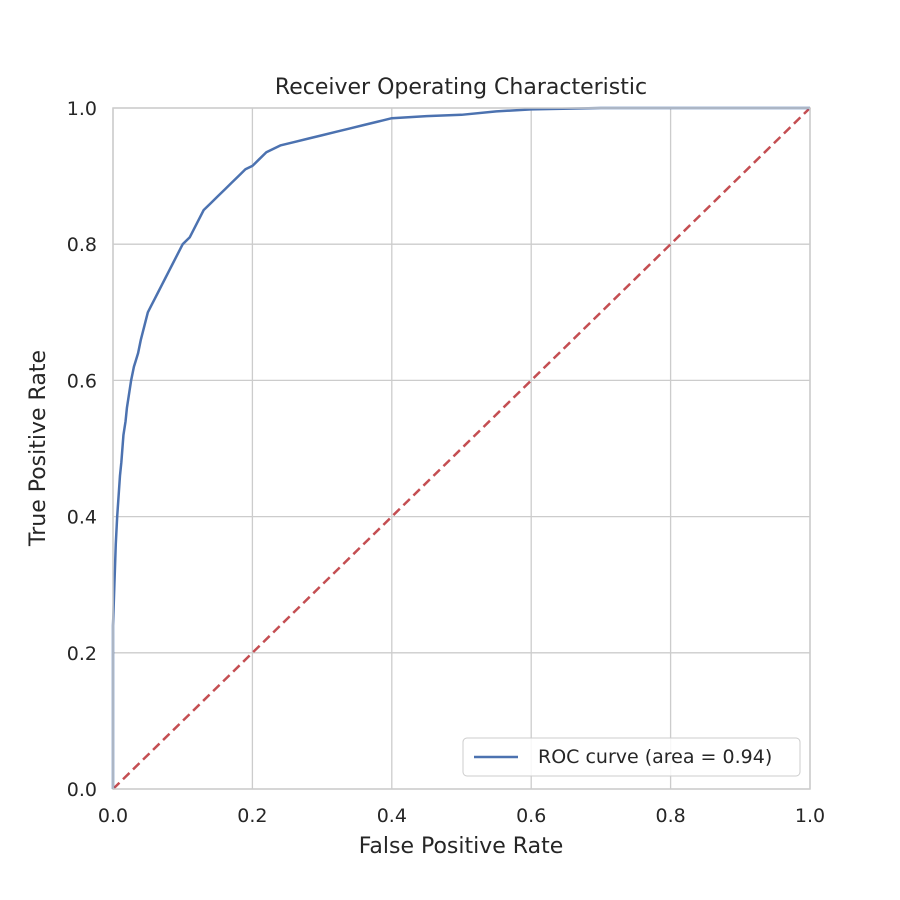 This screenshot has width=900, height=900. What do you see at coordinates (113, 816) in the screenshot?
I see `x-tick-label: 0.0` at bounding box center [113, 816].